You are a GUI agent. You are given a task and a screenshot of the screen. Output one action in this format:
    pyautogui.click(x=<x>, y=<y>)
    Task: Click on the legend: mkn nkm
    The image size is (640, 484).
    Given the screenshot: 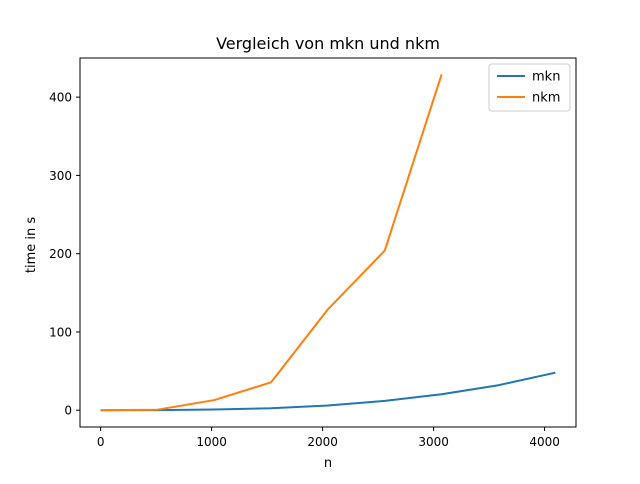 What is the action you would take?
    pyautogui.click(x=529, y=87)
    